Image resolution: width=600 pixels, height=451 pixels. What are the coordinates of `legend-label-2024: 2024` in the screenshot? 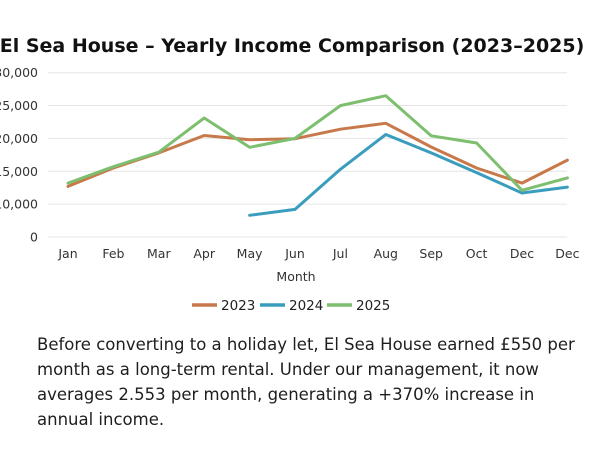 It's located at (306, 306).